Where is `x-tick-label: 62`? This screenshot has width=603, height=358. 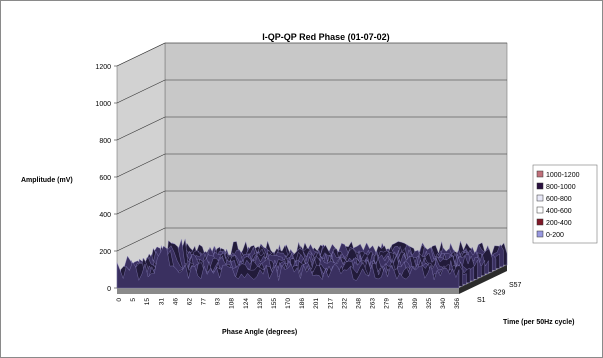 x-tick-label: 62 is located at coordinates (189, 302).